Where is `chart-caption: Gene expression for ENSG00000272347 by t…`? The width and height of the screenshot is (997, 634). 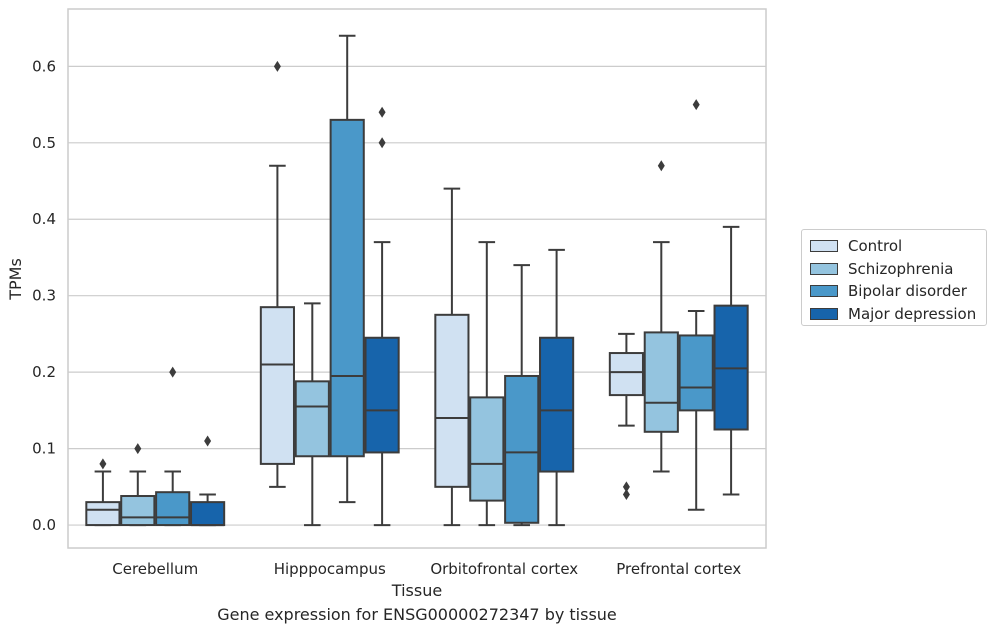
chart-caption: Gene expression for ENSG00000272347 by t… is located at coordinates (417, 614).